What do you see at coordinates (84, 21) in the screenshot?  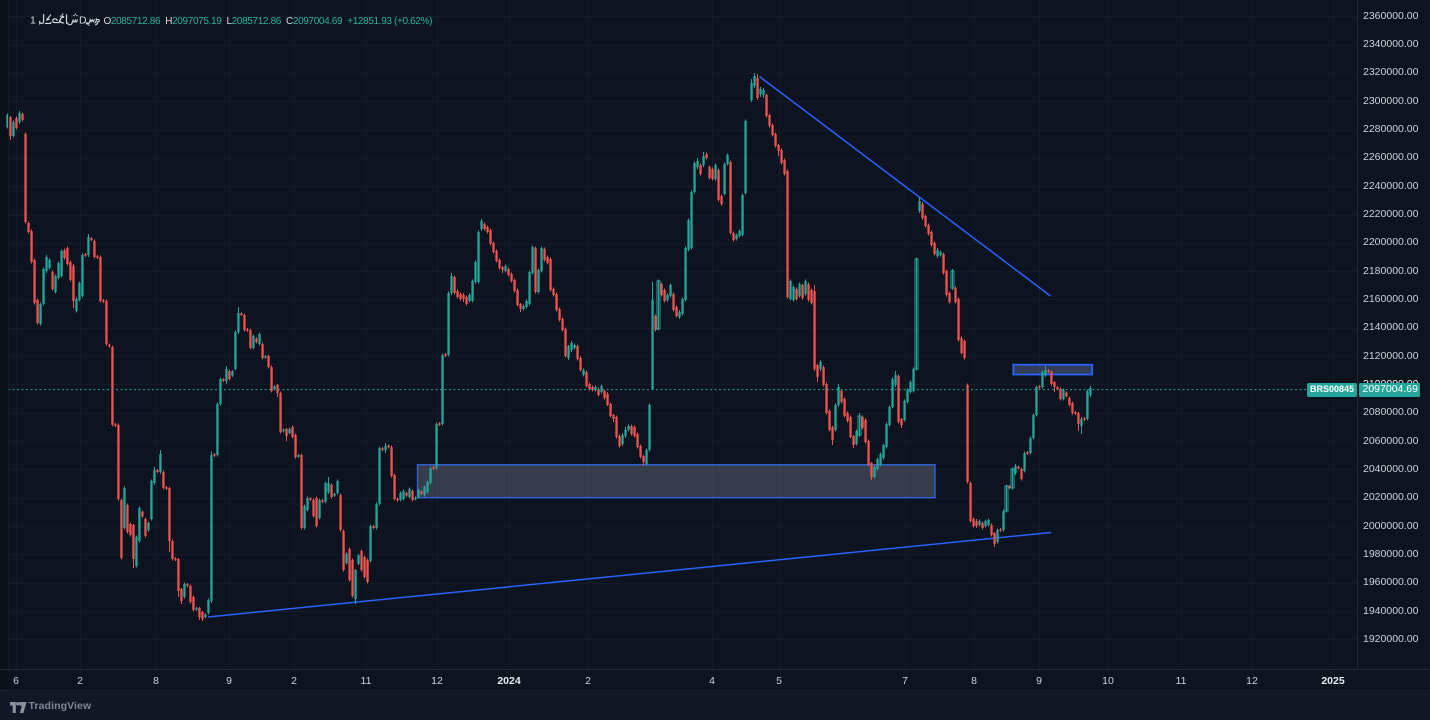 I see `svg-text: D,` at bounding box center [84, 21].